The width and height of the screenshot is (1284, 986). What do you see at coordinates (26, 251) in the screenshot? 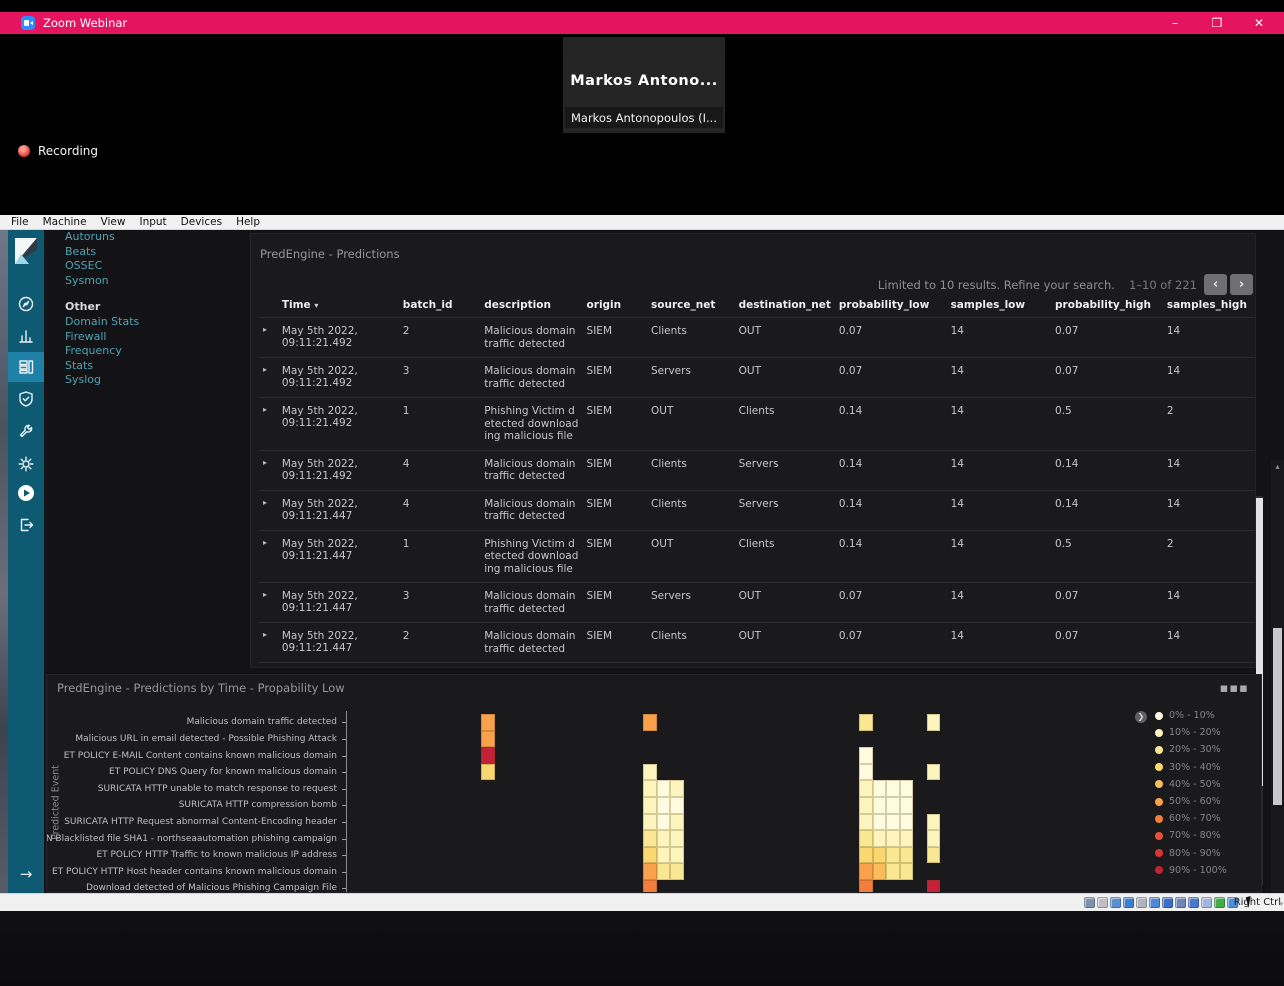
I see `kibana-logo` at bounding box center [26, 251].